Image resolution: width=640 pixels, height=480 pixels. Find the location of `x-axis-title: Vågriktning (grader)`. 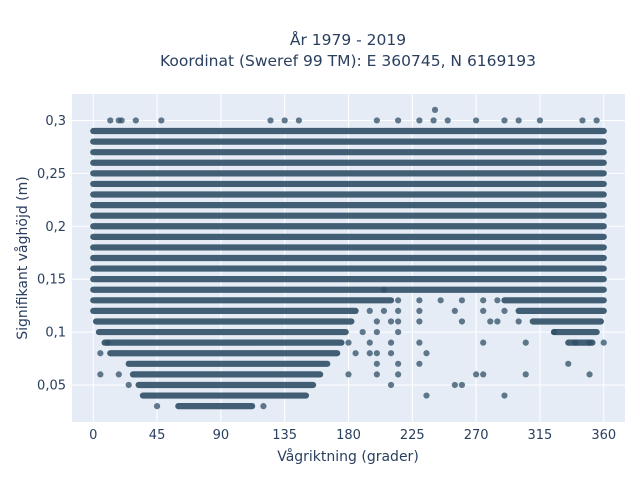

x-axis-title: Vågriktning (grader) is located at coordinates (348, 456).